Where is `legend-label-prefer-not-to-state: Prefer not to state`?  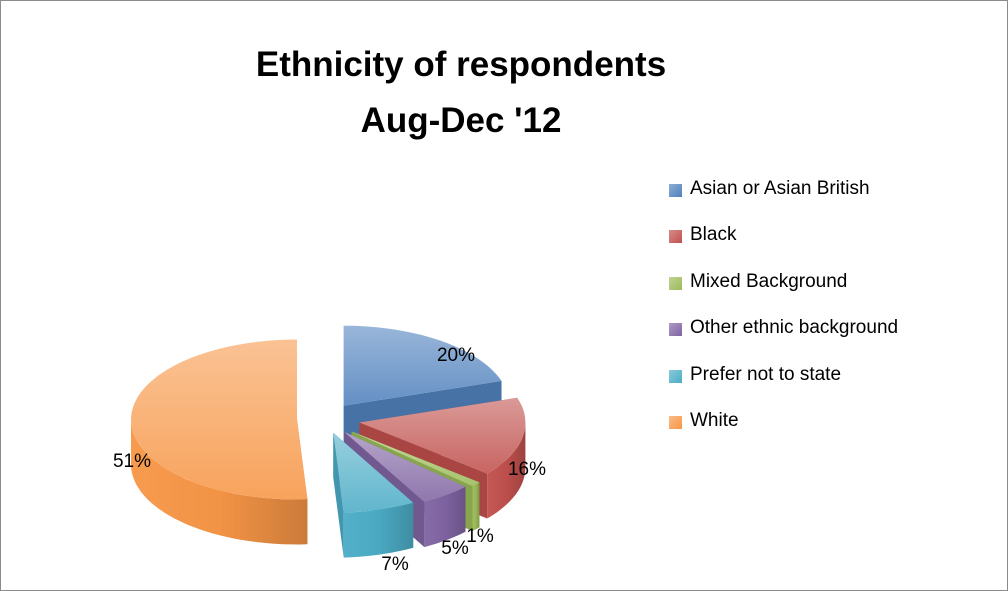
legend-label-prefer-not-to-state: Prefer not to state is located at coordinates (766, 374).